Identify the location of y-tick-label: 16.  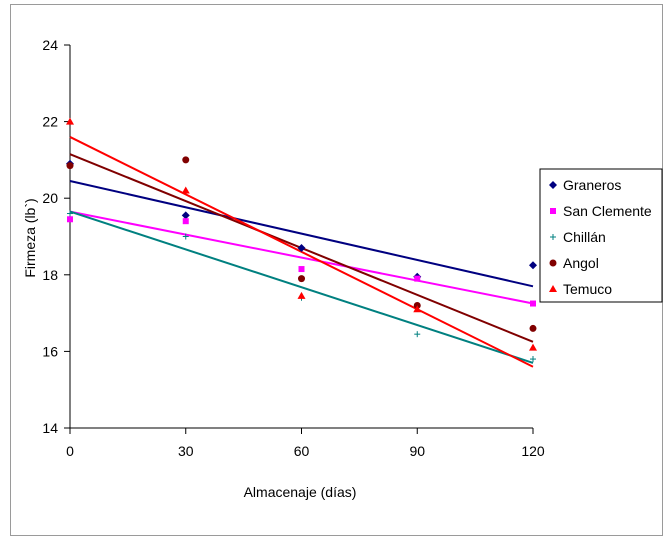
(50, 351).